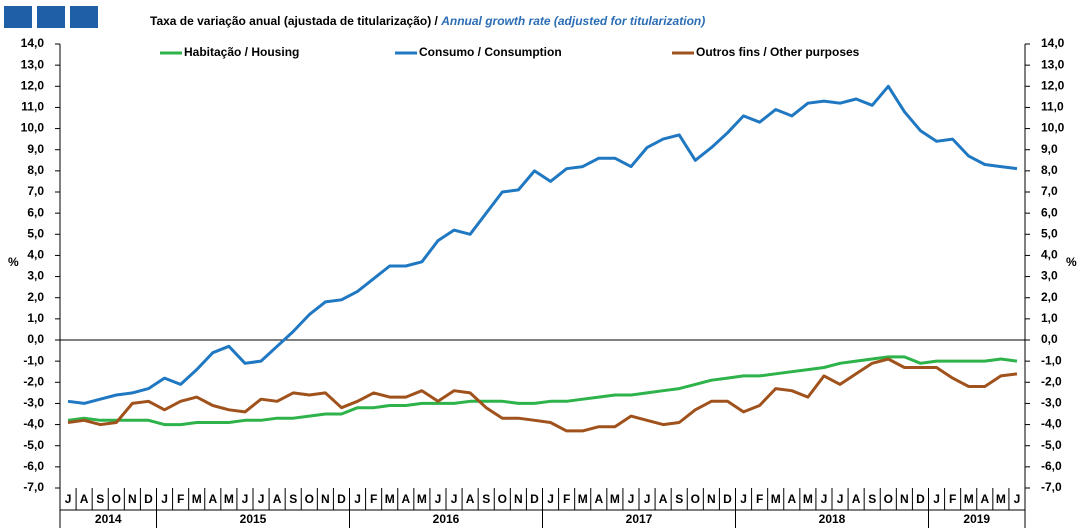 The width and height of the screenshot is (1081, 528). What do you see at coordinates (35, 276) in the screenshot?
I see `y-tick-label: 3,0` at bounding box center [35, 276].